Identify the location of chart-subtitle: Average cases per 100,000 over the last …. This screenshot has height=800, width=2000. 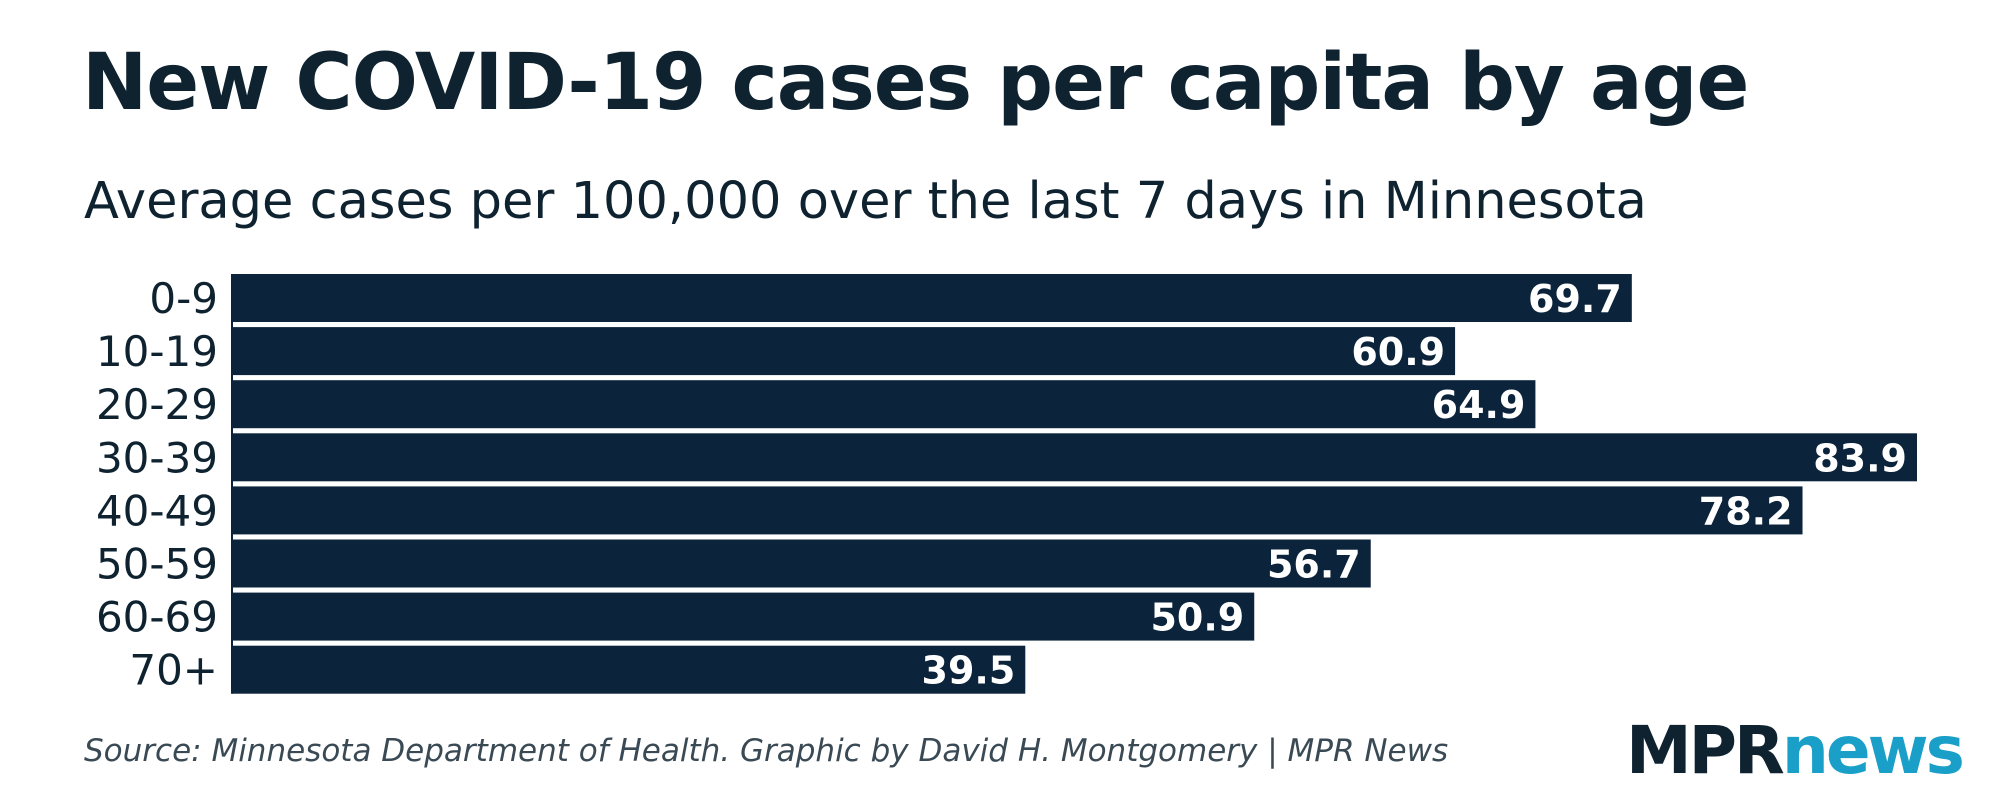
(865, 201).